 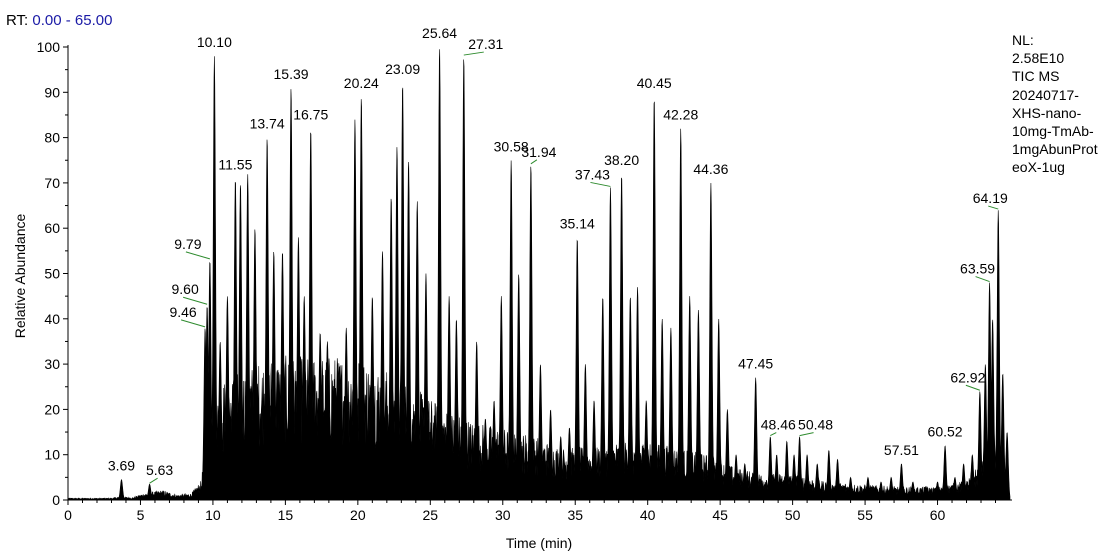 What do you see at coordinates (439, 33) in the screenshot?
I see `peak-label: 25.64` at bounding box center [439, 33].